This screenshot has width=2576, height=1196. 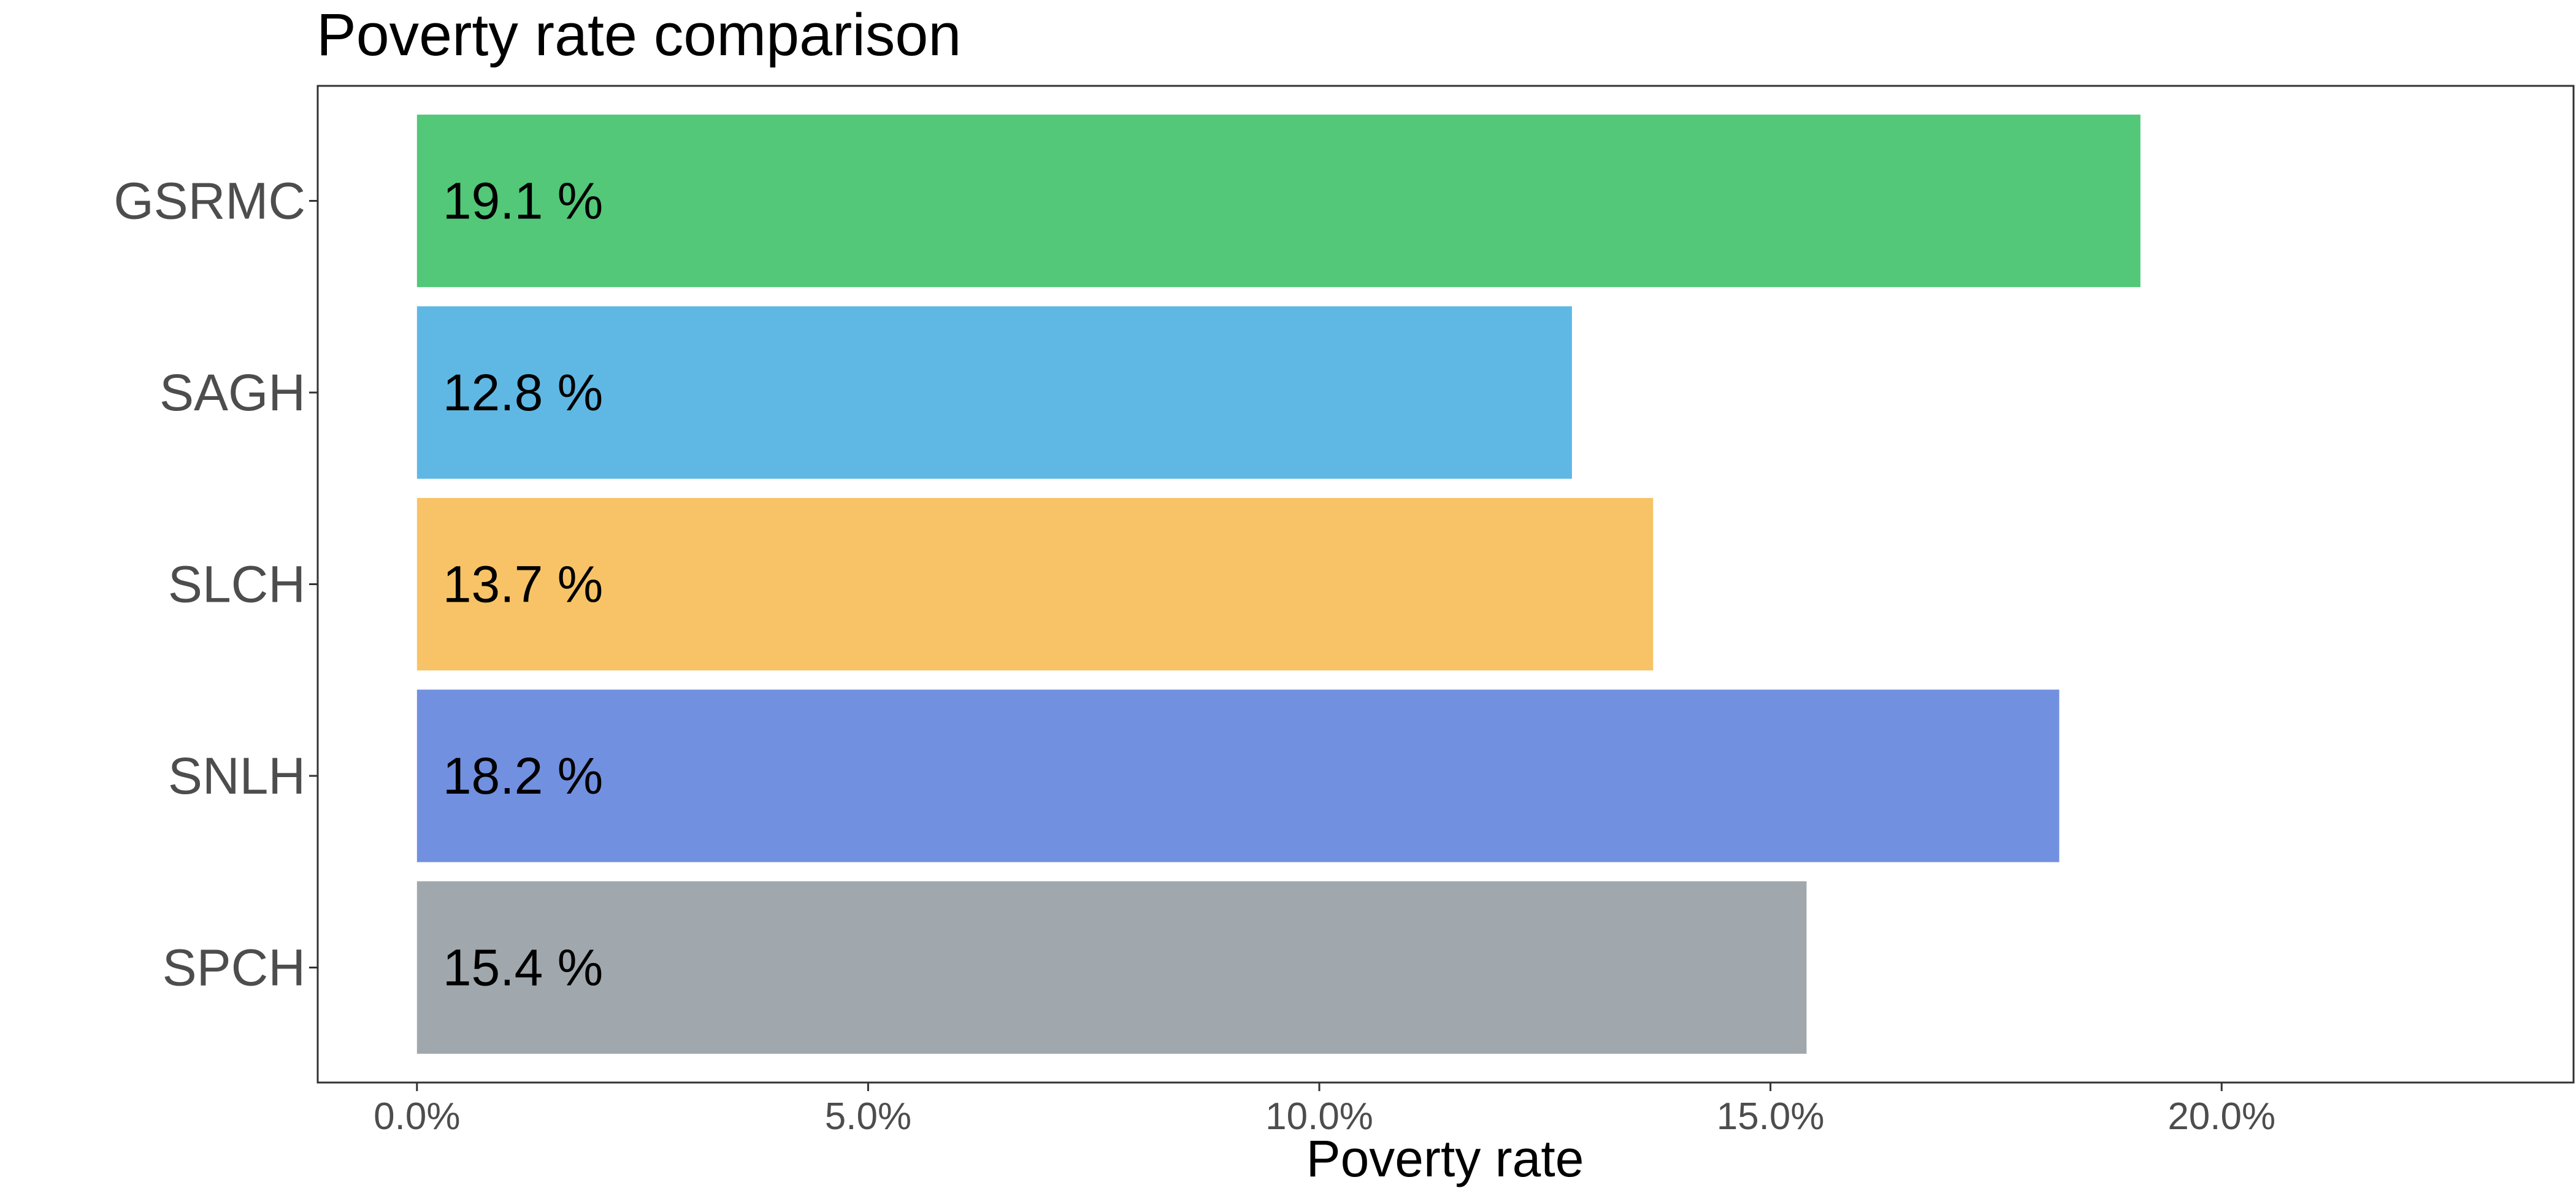 I want to click on data-label-snlh: 18.2 %, so click(x=523, y=776).